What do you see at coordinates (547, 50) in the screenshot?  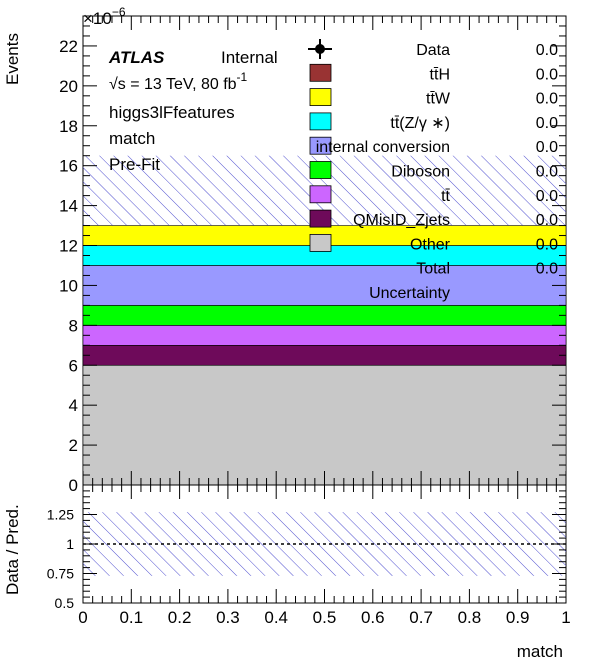 I see `legend-value-data: 0.0` at bounding box center [547, 50].